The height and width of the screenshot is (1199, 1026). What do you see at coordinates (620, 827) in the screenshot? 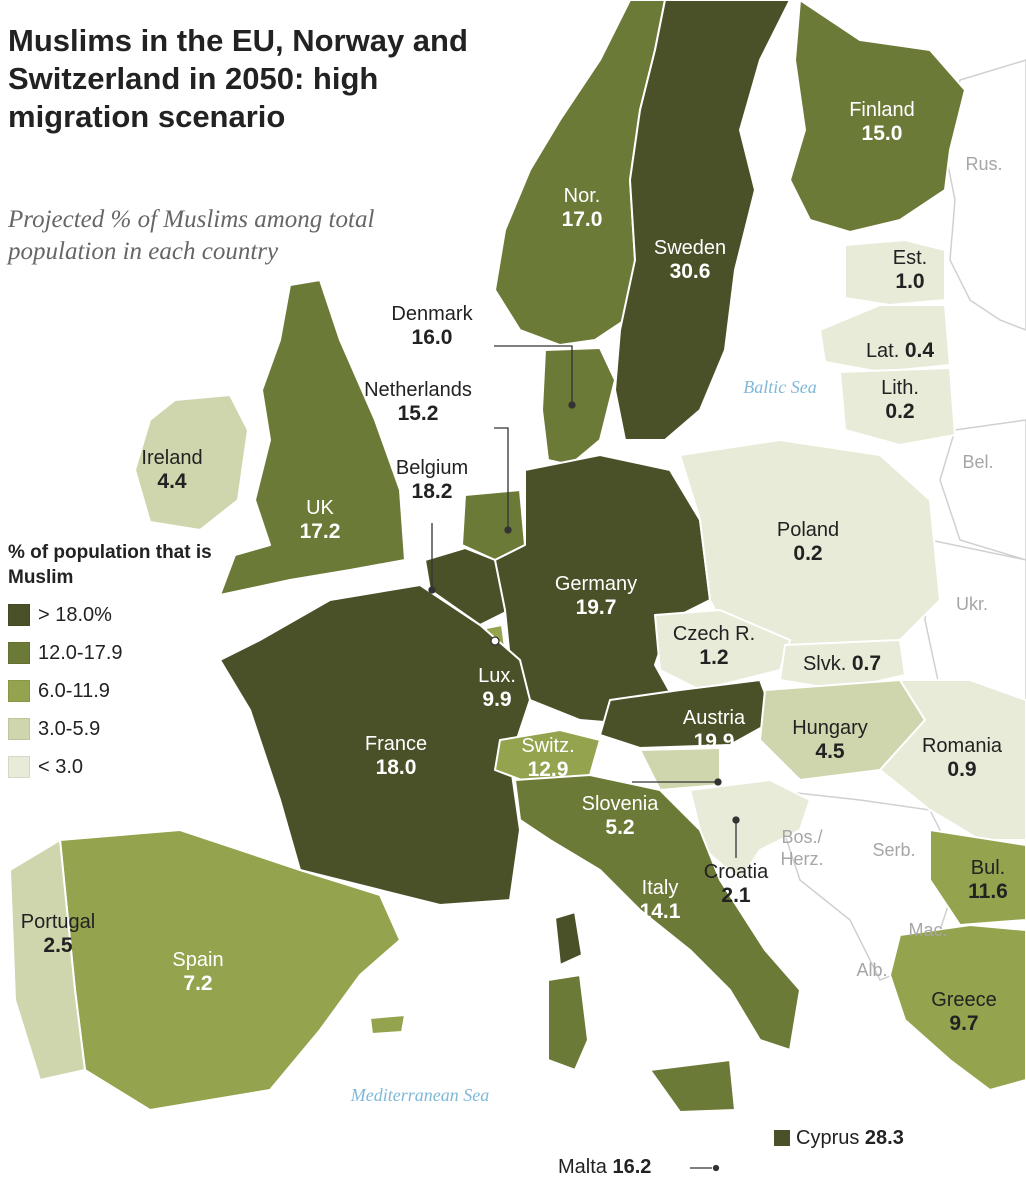
I see `country-value: 5.2` at bounding box center [620, 827].